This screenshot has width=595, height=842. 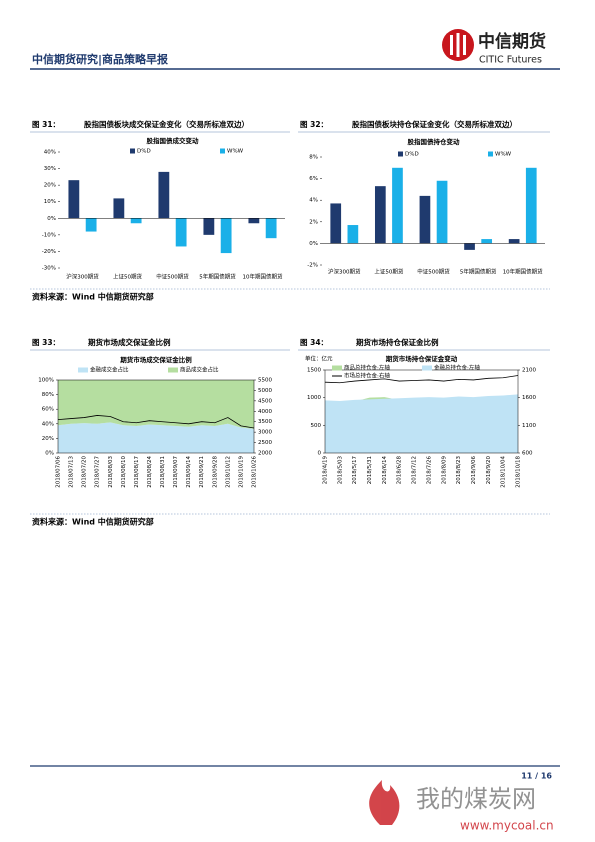 I want to click on figure-caption: 股指国债板块成交保证金变化（交易所标准双边）, so click(x=166, y=124).